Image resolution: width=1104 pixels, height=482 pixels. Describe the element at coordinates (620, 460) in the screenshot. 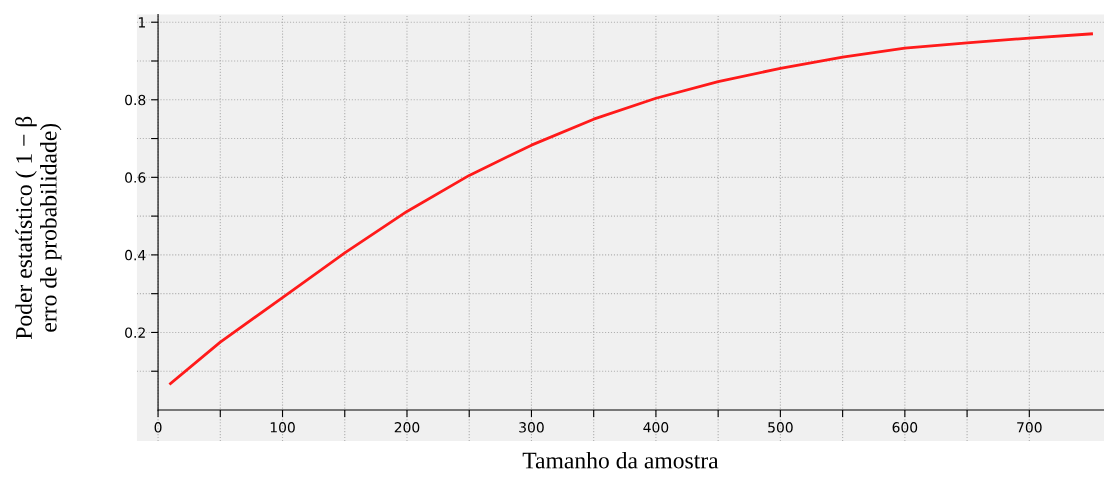

I see `x-axis-title: Tamanho da amostra` at that location.